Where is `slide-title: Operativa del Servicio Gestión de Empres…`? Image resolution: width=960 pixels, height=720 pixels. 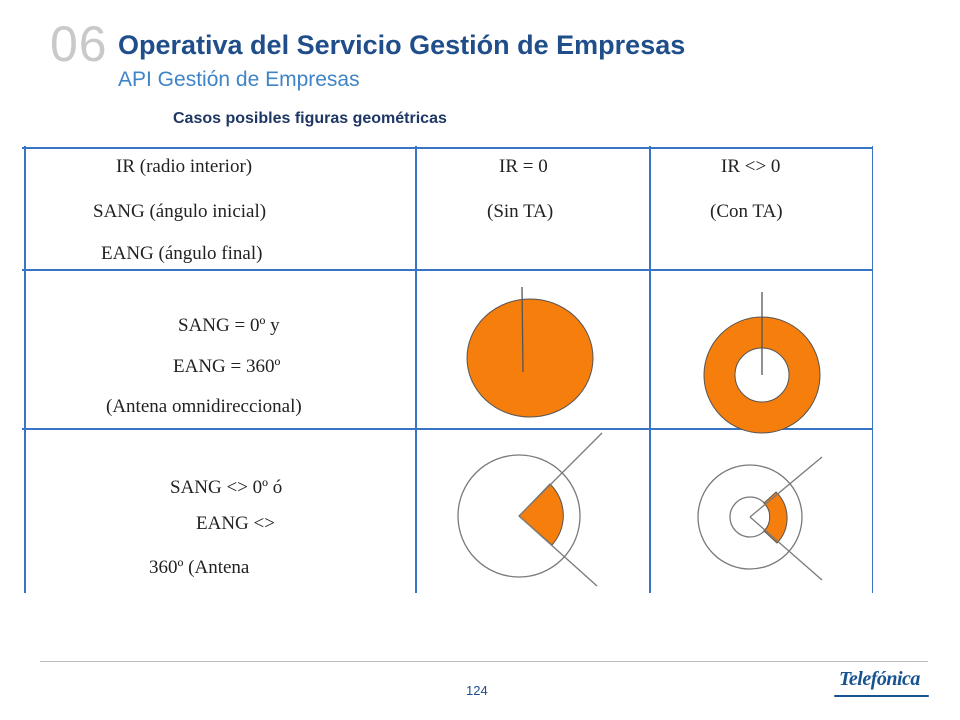
slide-title: Operativa del Servicio Gestión de Empres… is located at coordinates (402, 45).